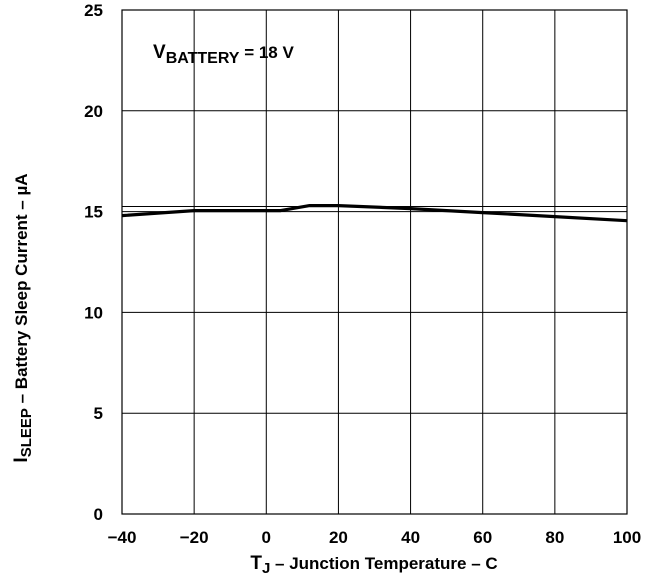  What do you see at coordinates (21, 459) in the screenshot?
I see `y-axis-label-main: I` at bounding box center [21, 459].